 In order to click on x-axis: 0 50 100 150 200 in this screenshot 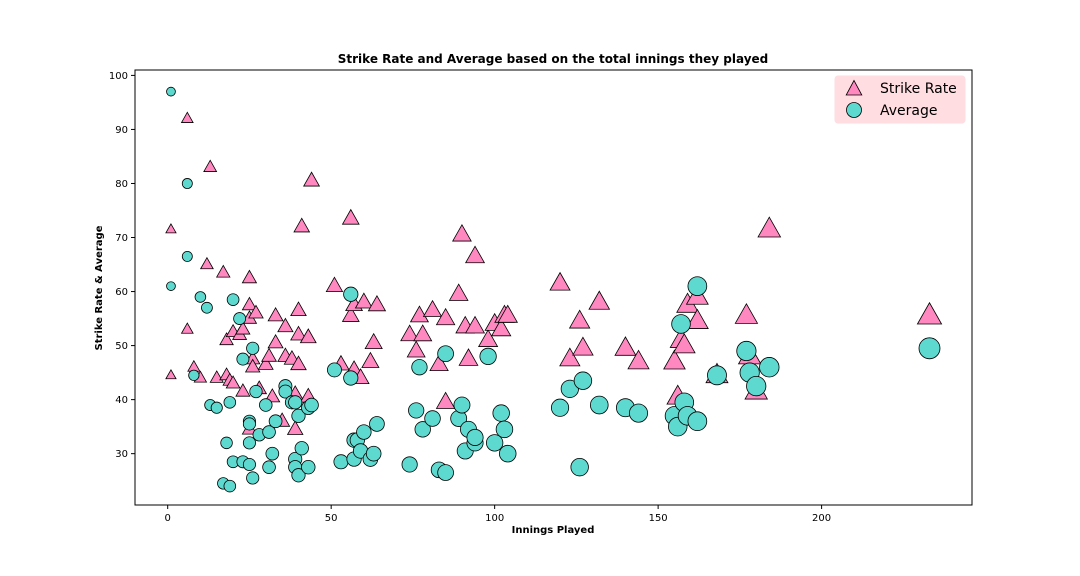, I will do `click(498, 514)`.